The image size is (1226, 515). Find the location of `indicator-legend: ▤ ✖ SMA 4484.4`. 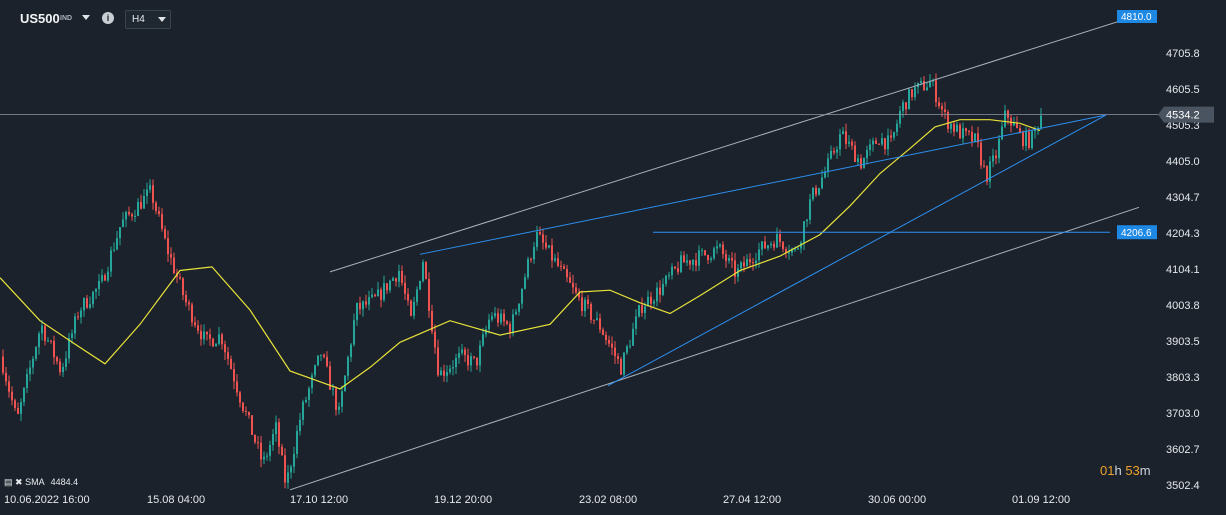

indicator-legend: ▤ ✖ SMA 4484.4 is located at coordinates (41, 482).